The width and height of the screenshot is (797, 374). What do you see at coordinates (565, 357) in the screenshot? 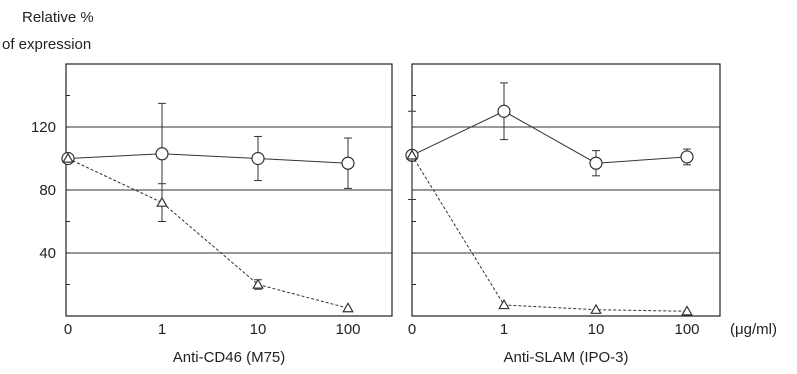
I see `x-axis-title: Anti-SLAM (IPO-3)` at bounding box center [565, 357].